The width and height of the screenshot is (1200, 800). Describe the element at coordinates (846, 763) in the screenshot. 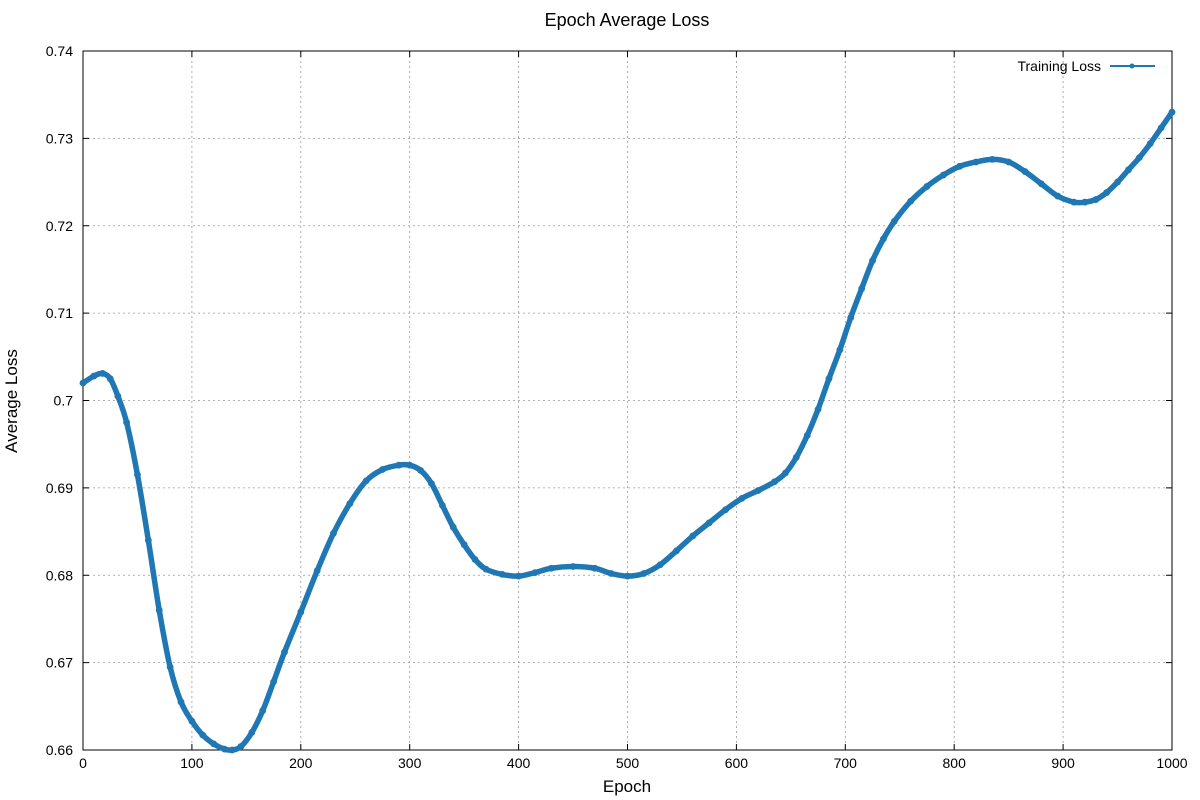

I see `x-tick-label: 700` at that location.